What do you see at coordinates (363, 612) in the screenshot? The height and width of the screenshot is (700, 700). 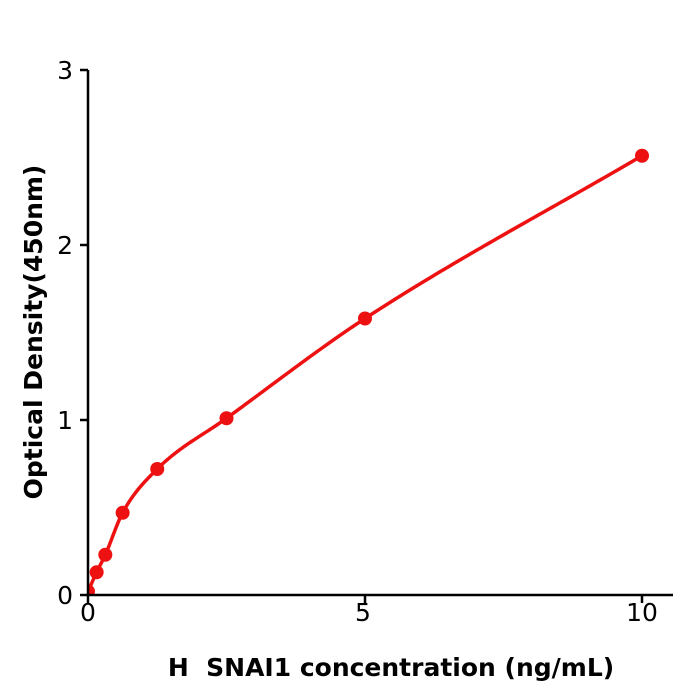 I see `x-tick-label-5: 5` at bounding box center [363, 612].